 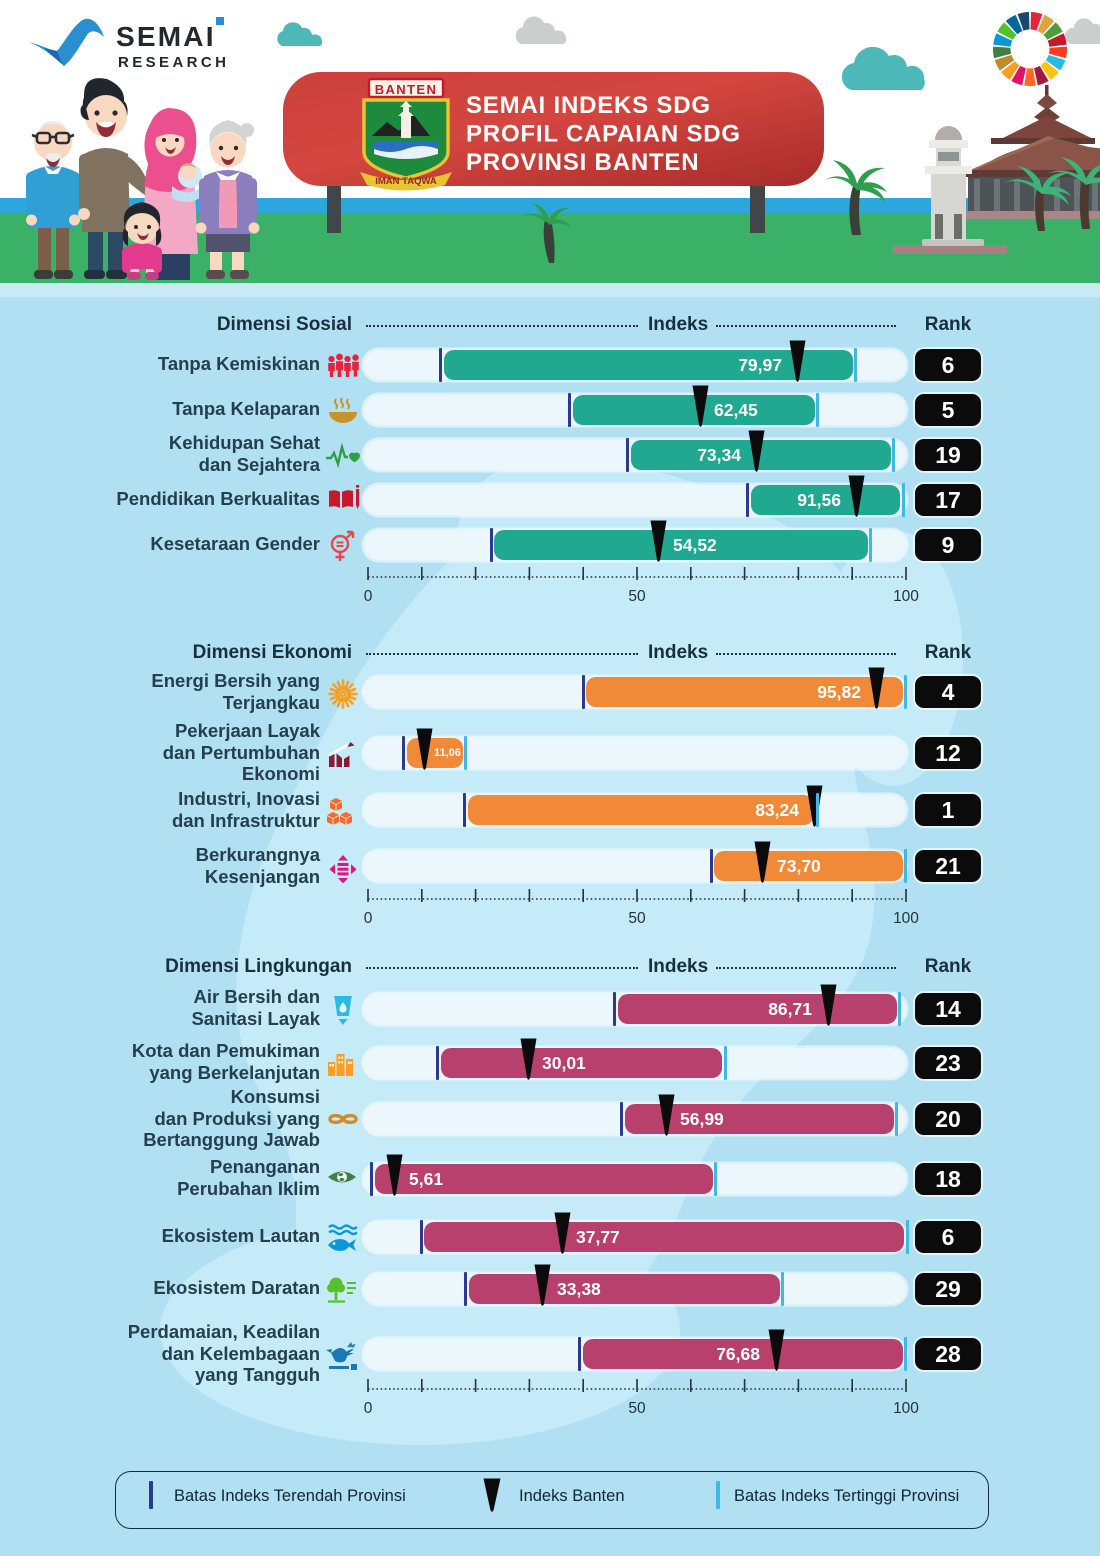 What do you see at coordinates (166, 36) in the screenshot?
I see `svg-text: SEMAI` at bounding box center [166, 36].